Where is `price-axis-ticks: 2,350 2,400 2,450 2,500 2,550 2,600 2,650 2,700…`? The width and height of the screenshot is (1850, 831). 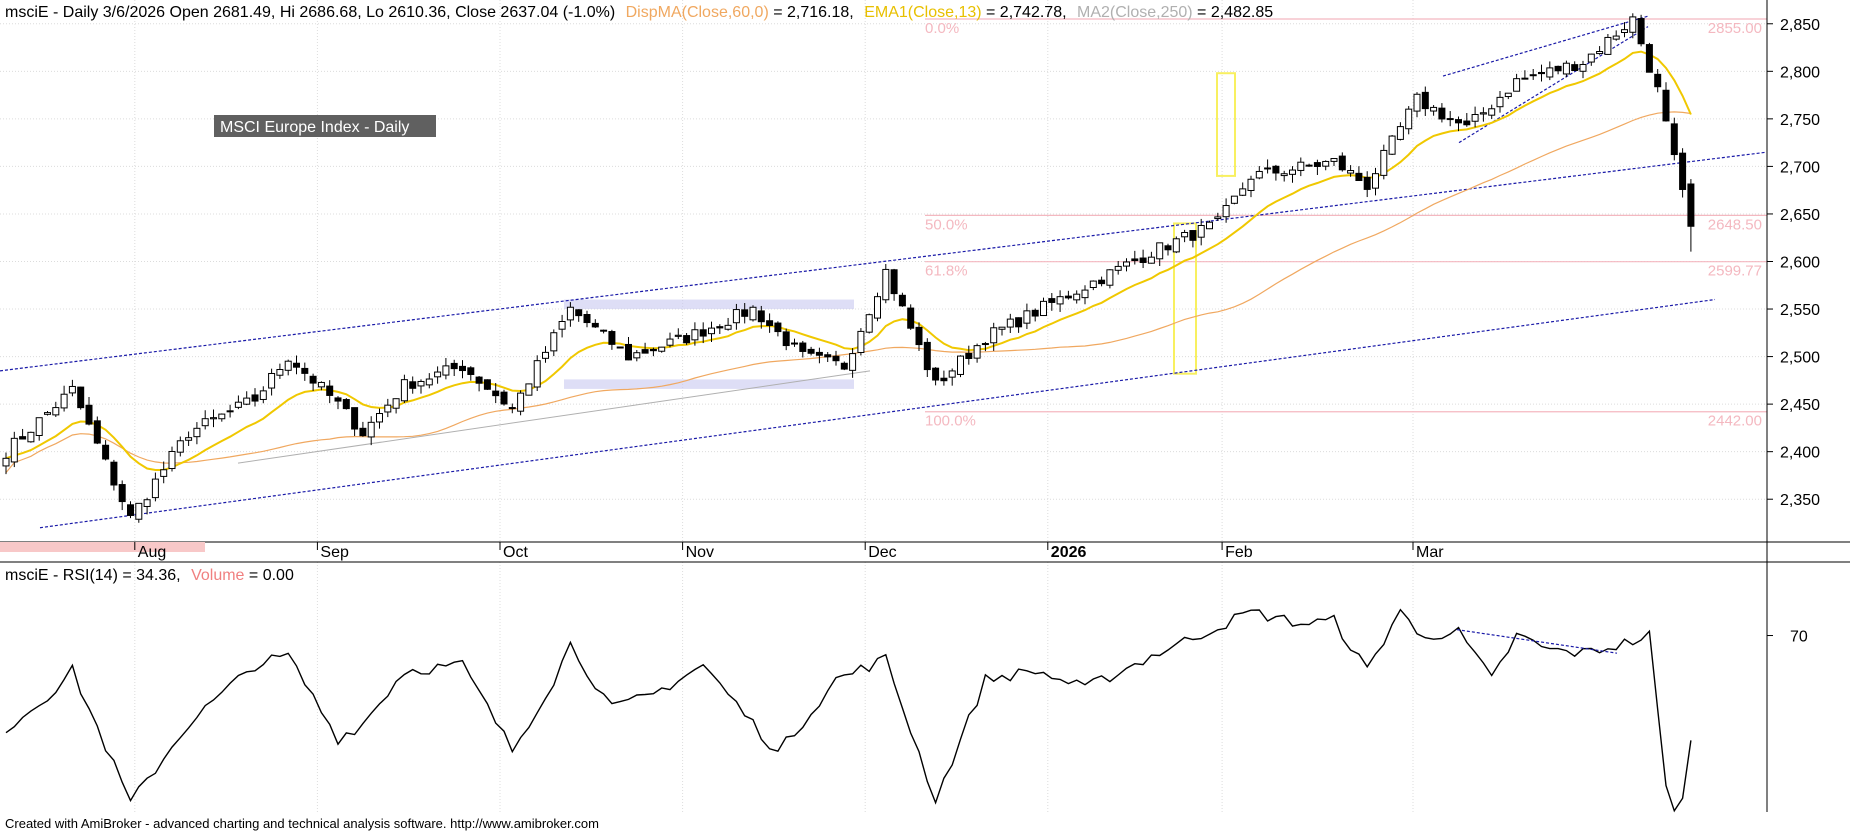 price-axis-ticks: 2,350 2,400 2,450 2,500 2,550 2,600 2,650 2,700… is located at coordinates (1793, 263).